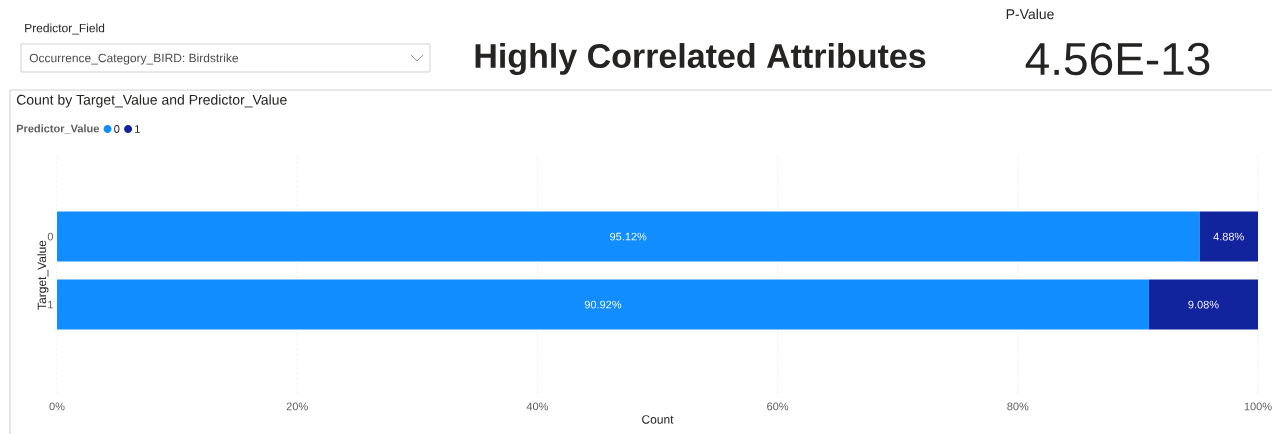 Image resolution: width=1272 pixels, height=434 pixels. I want to click on y-axis-title: Target_Value, so click(43, 275).